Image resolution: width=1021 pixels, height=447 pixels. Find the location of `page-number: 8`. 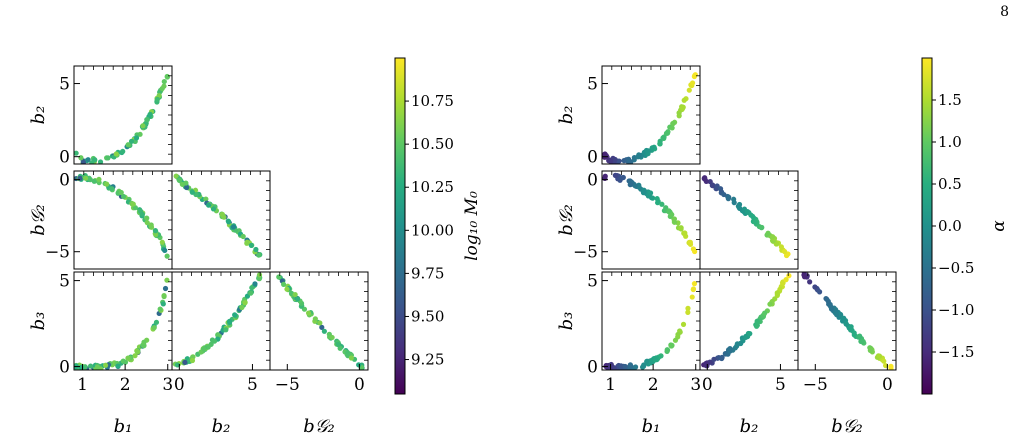

page-number: 8 is located at coordinates (1004, 12).